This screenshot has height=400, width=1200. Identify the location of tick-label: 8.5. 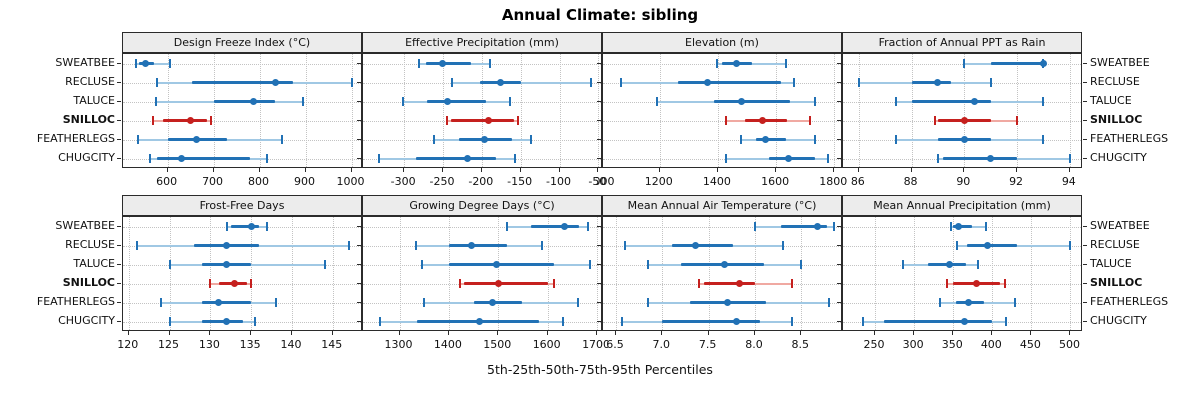
(800, 344).